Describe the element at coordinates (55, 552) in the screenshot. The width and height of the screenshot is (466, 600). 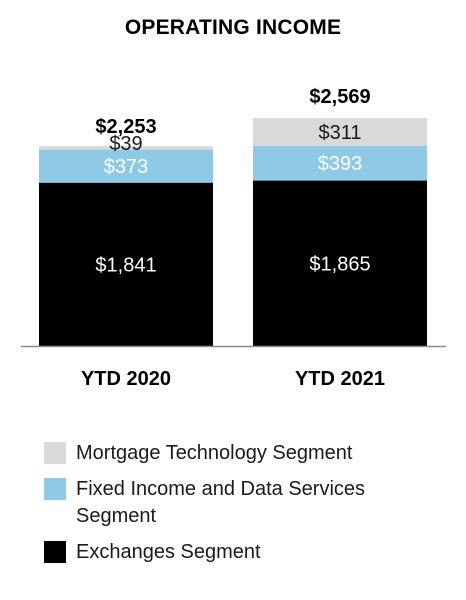
I see `legend-swatch-exchanges` at that location.